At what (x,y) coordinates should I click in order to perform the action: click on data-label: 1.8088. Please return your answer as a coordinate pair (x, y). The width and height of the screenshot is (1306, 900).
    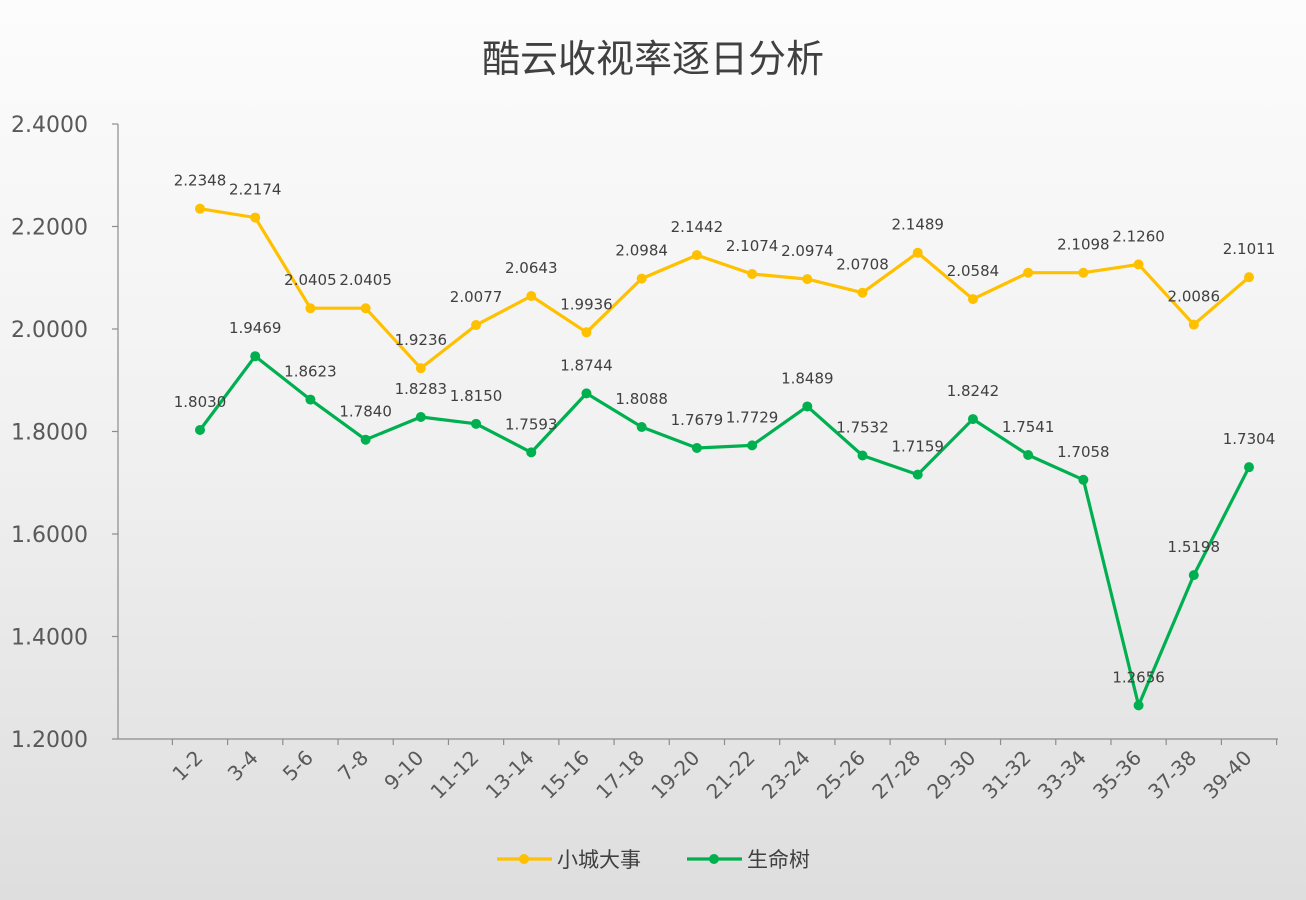
    Looking at the image, I should click on (641, 399).